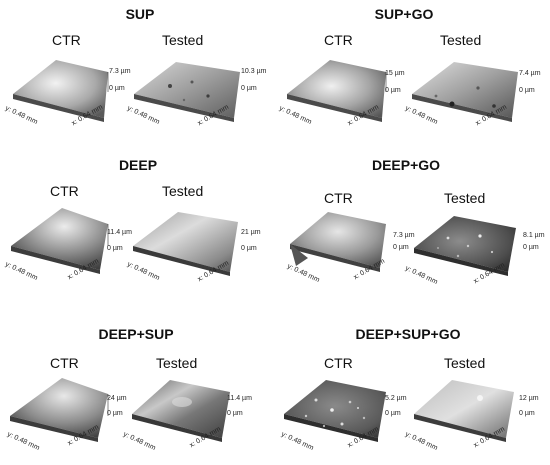 The image size is (550, 465). What do you see at coordinates (529, 398) in the screenshot?
I see `tested-height-max: 12 µm` at bounding box center [529, 398].